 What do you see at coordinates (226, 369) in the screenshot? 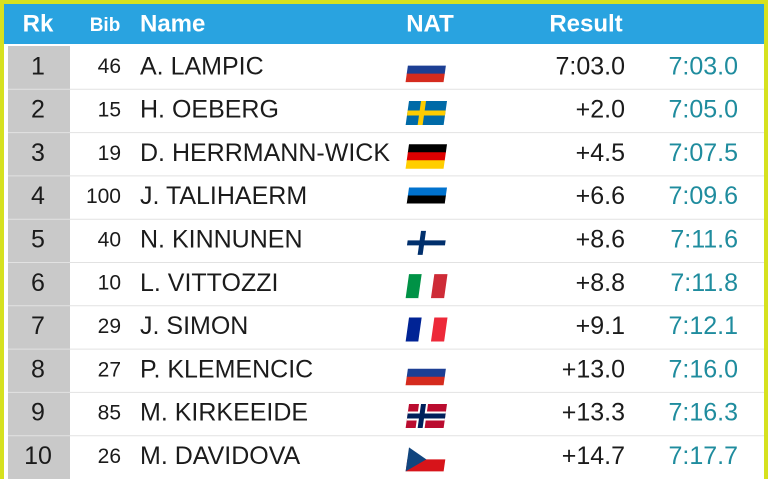
I see `athlete-name: P. KLEMENCIC` at bounding box center [226, 369].